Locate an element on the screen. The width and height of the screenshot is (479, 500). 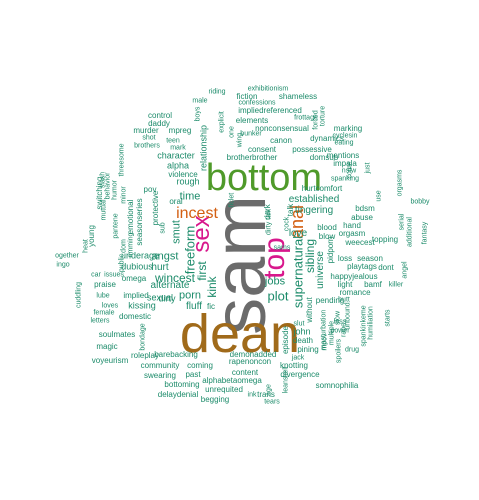
word-heat: heat is located at coordinates (86, 246).